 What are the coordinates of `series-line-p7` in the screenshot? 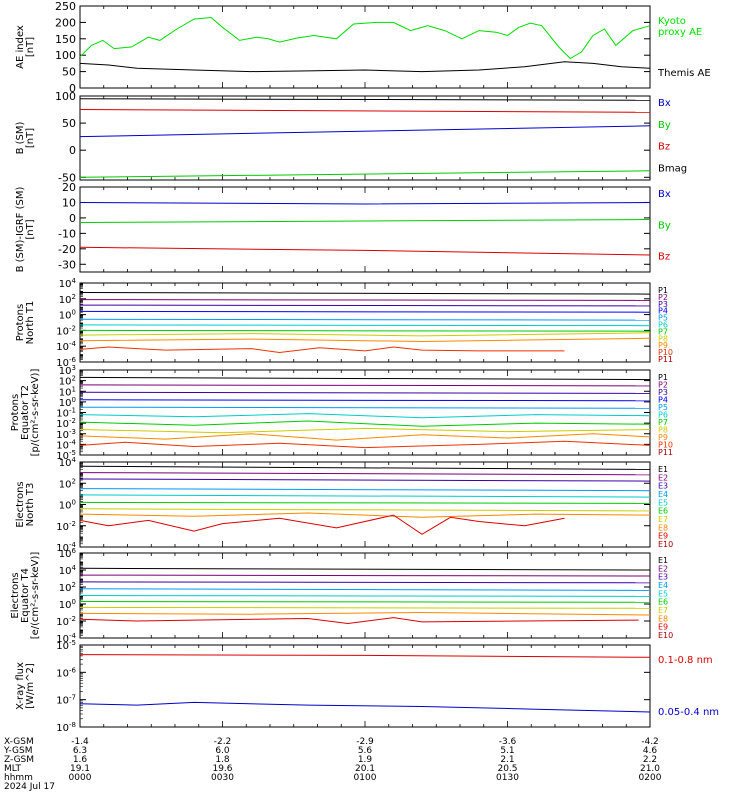 It's located at (365, 423).